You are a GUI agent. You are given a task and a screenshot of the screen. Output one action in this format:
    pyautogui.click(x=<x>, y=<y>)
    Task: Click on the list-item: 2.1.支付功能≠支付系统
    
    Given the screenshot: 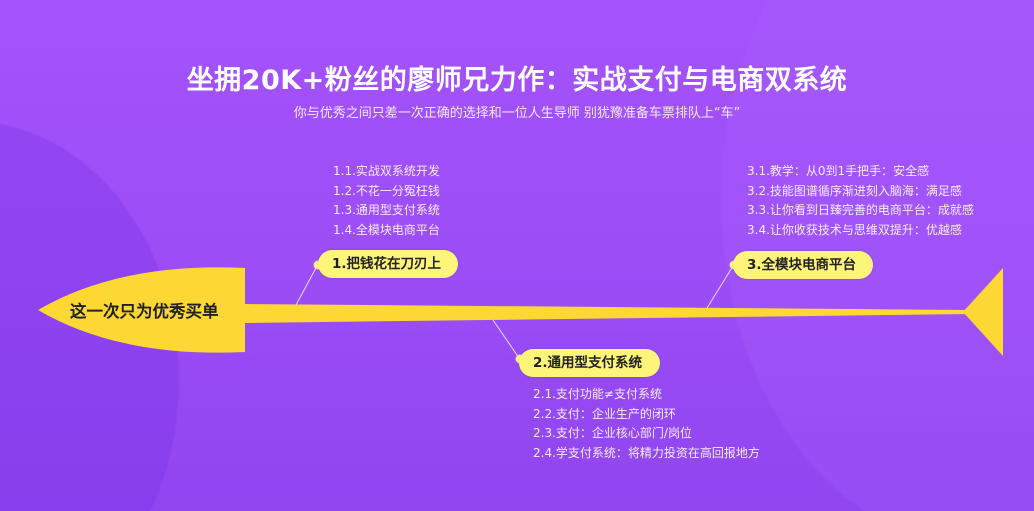 What is the action you would take?
    pyautogui.click(x=597, y=394)
    